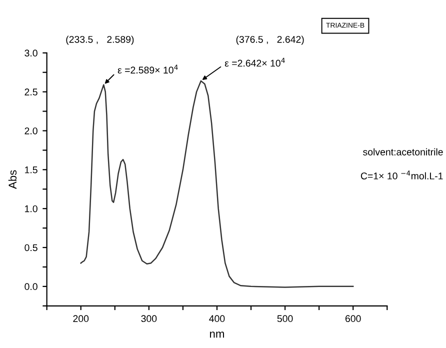  What do you see at coordinates (31, 53) in the screenshot?
I see `y-tick-label: 3.0` at bounding box center [31, 53].